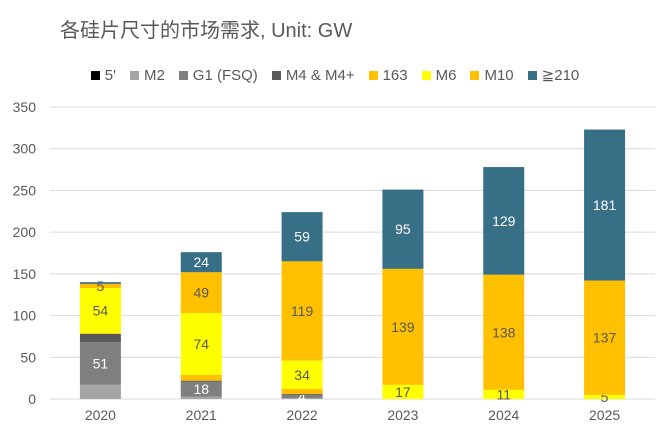 This screenshot has height=440, width=670. Describe the element at coordinates (25, 232) in the screenshot. I see `y-tick-label: 200` at that location.